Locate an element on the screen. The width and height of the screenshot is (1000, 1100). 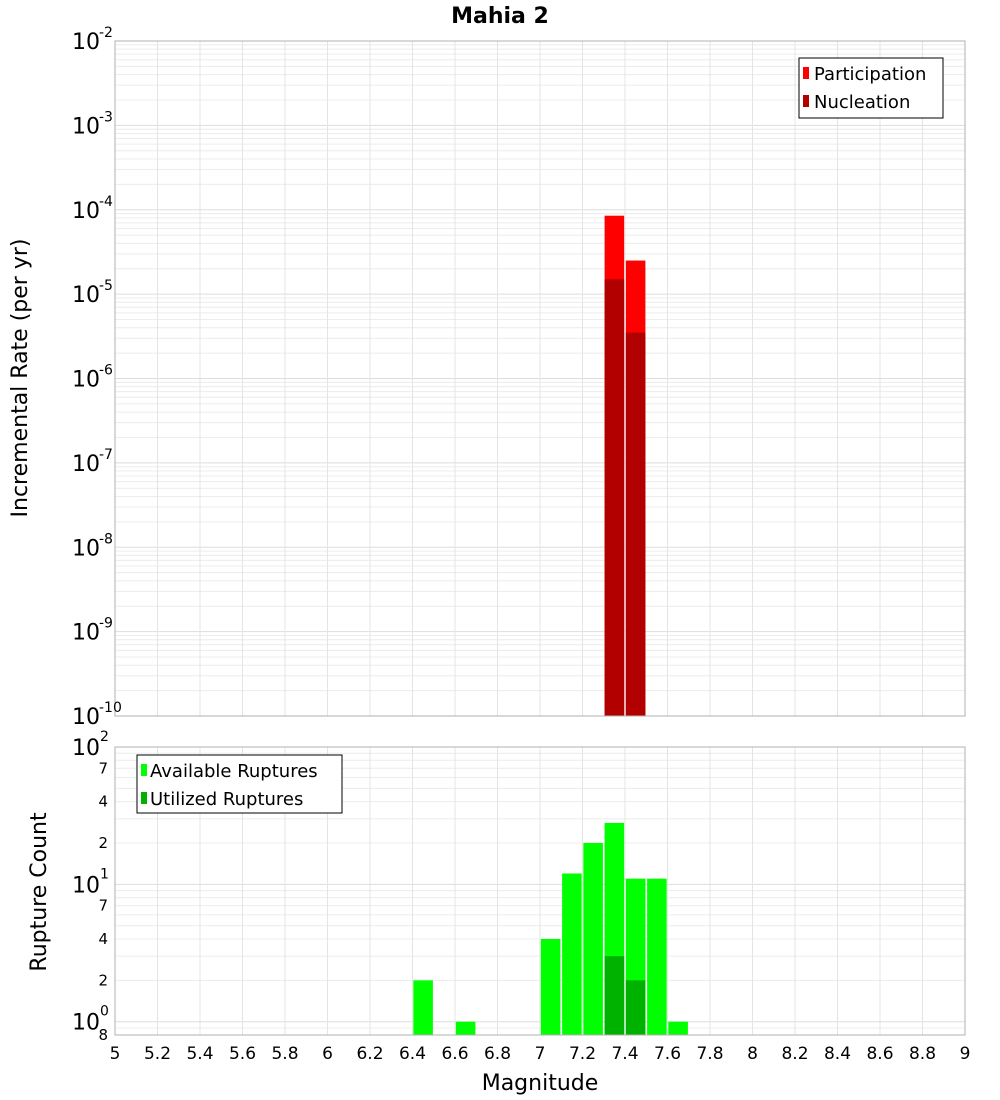
x-tick-label: 5 is located at coordinates (115, 1054).